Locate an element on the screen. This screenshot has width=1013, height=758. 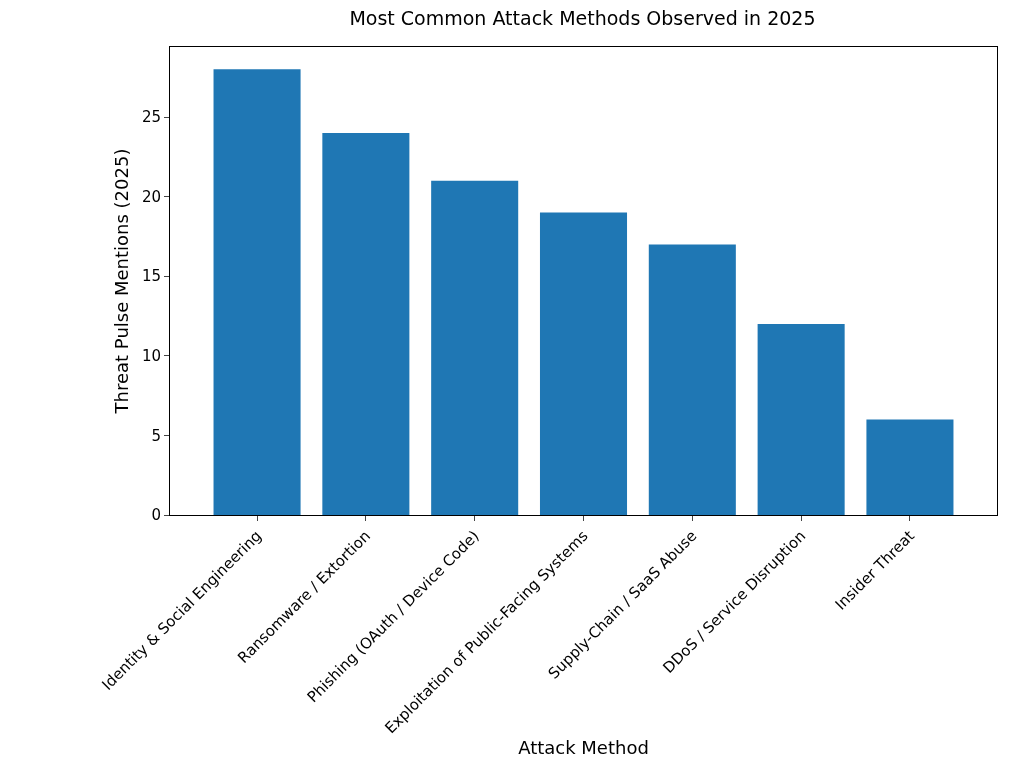
y-tick-label: 25 is located at coordinates (151, 117).